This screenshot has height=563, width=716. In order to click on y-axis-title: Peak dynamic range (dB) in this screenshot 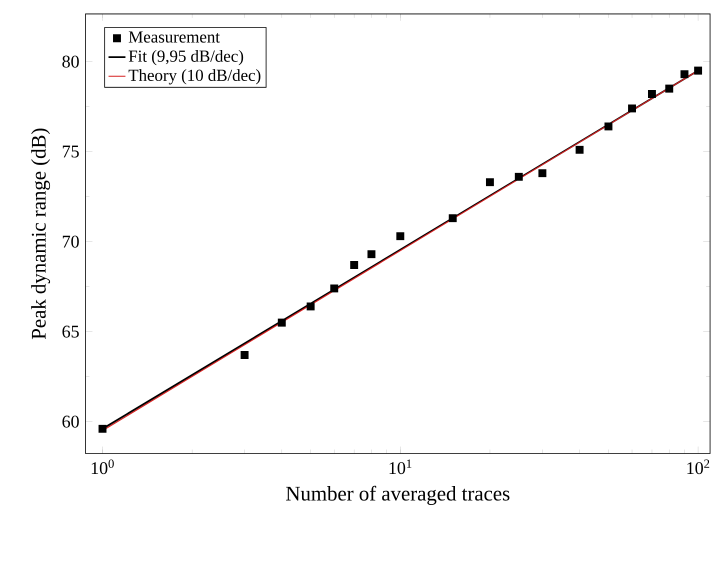, I will do `click(40, 234)`.